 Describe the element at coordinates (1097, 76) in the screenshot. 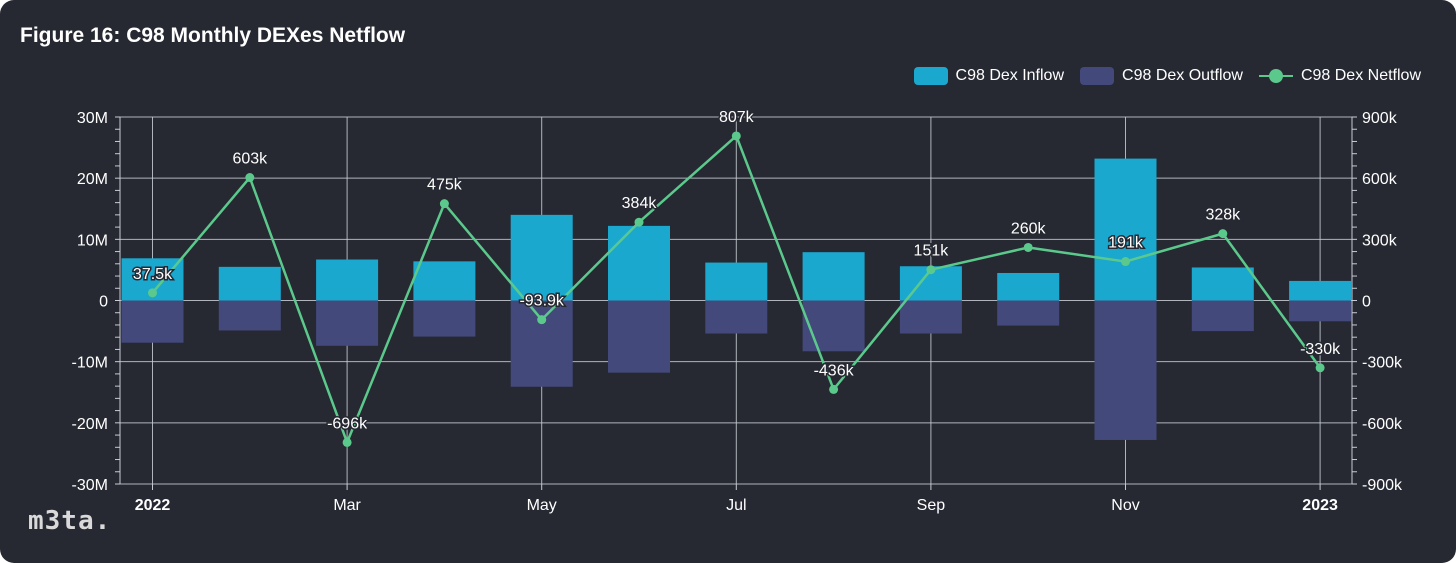

I see `legend-swatch-outflow` at that location.